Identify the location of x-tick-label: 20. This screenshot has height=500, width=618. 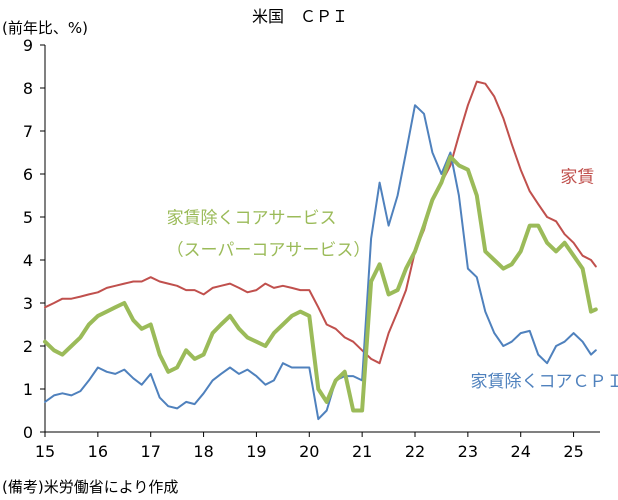
(309, 451).